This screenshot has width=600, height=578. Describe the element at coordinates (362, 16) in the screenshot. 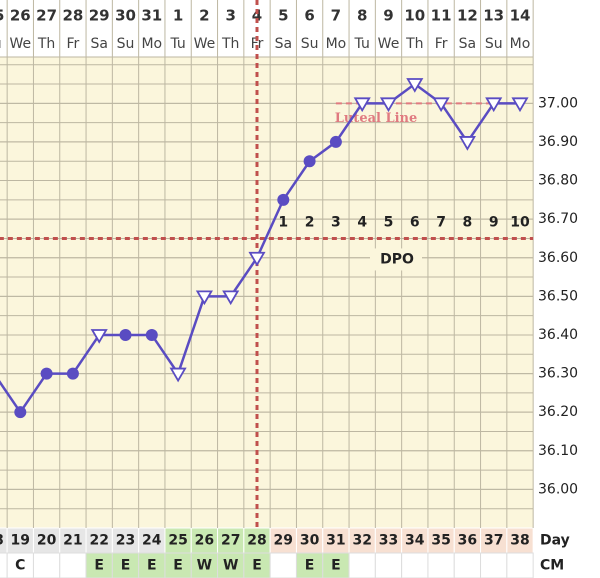

I see `date-label: 8` at that location.